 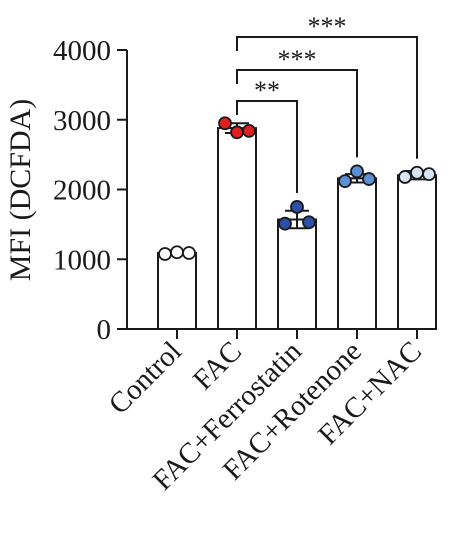 I want to click on significance-label: **, so click(x=267, y=90).